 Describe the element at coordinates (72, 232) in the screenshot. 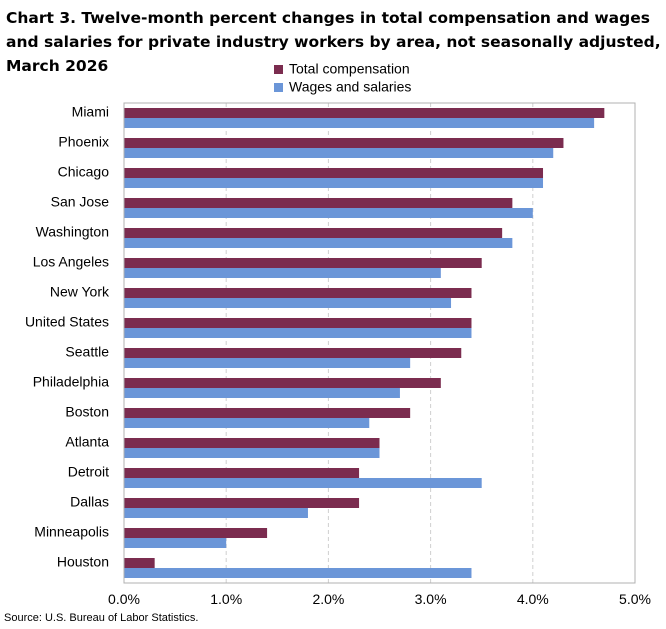

I see `category-label: Washington` at that location.